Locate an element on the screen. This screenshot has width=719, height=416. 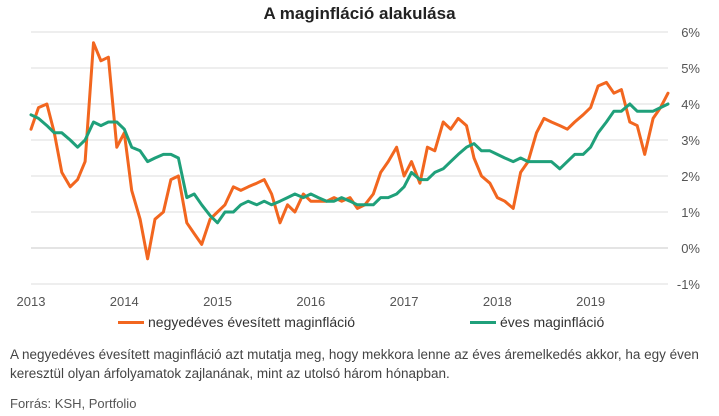
legend-label-quarterly: negyedéves évesített maginfláció is located at coordinates (252, 322).